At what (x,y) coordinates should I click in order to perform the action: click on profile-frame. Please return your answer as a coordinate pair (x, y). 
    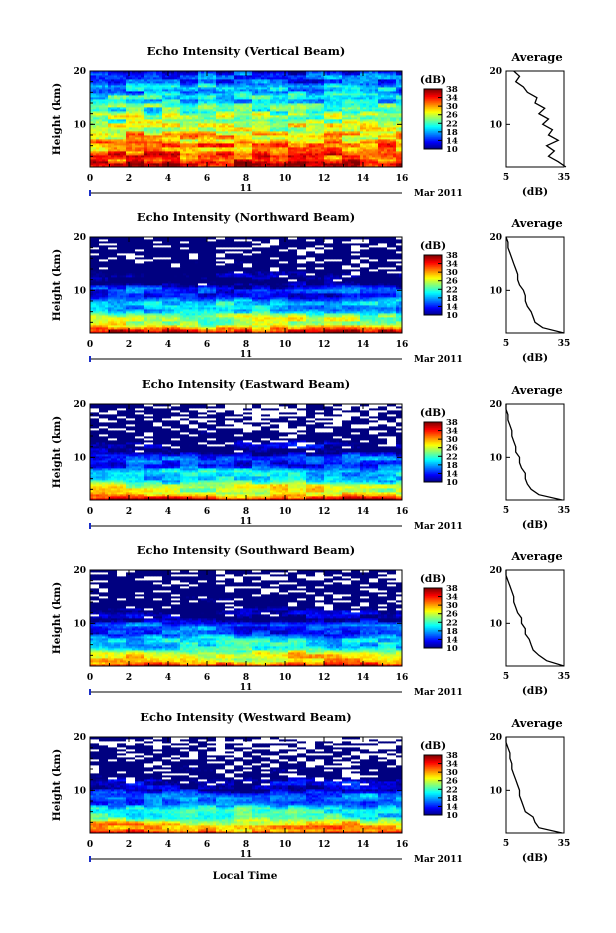
    Looking at the image, I should click on (535, 785).